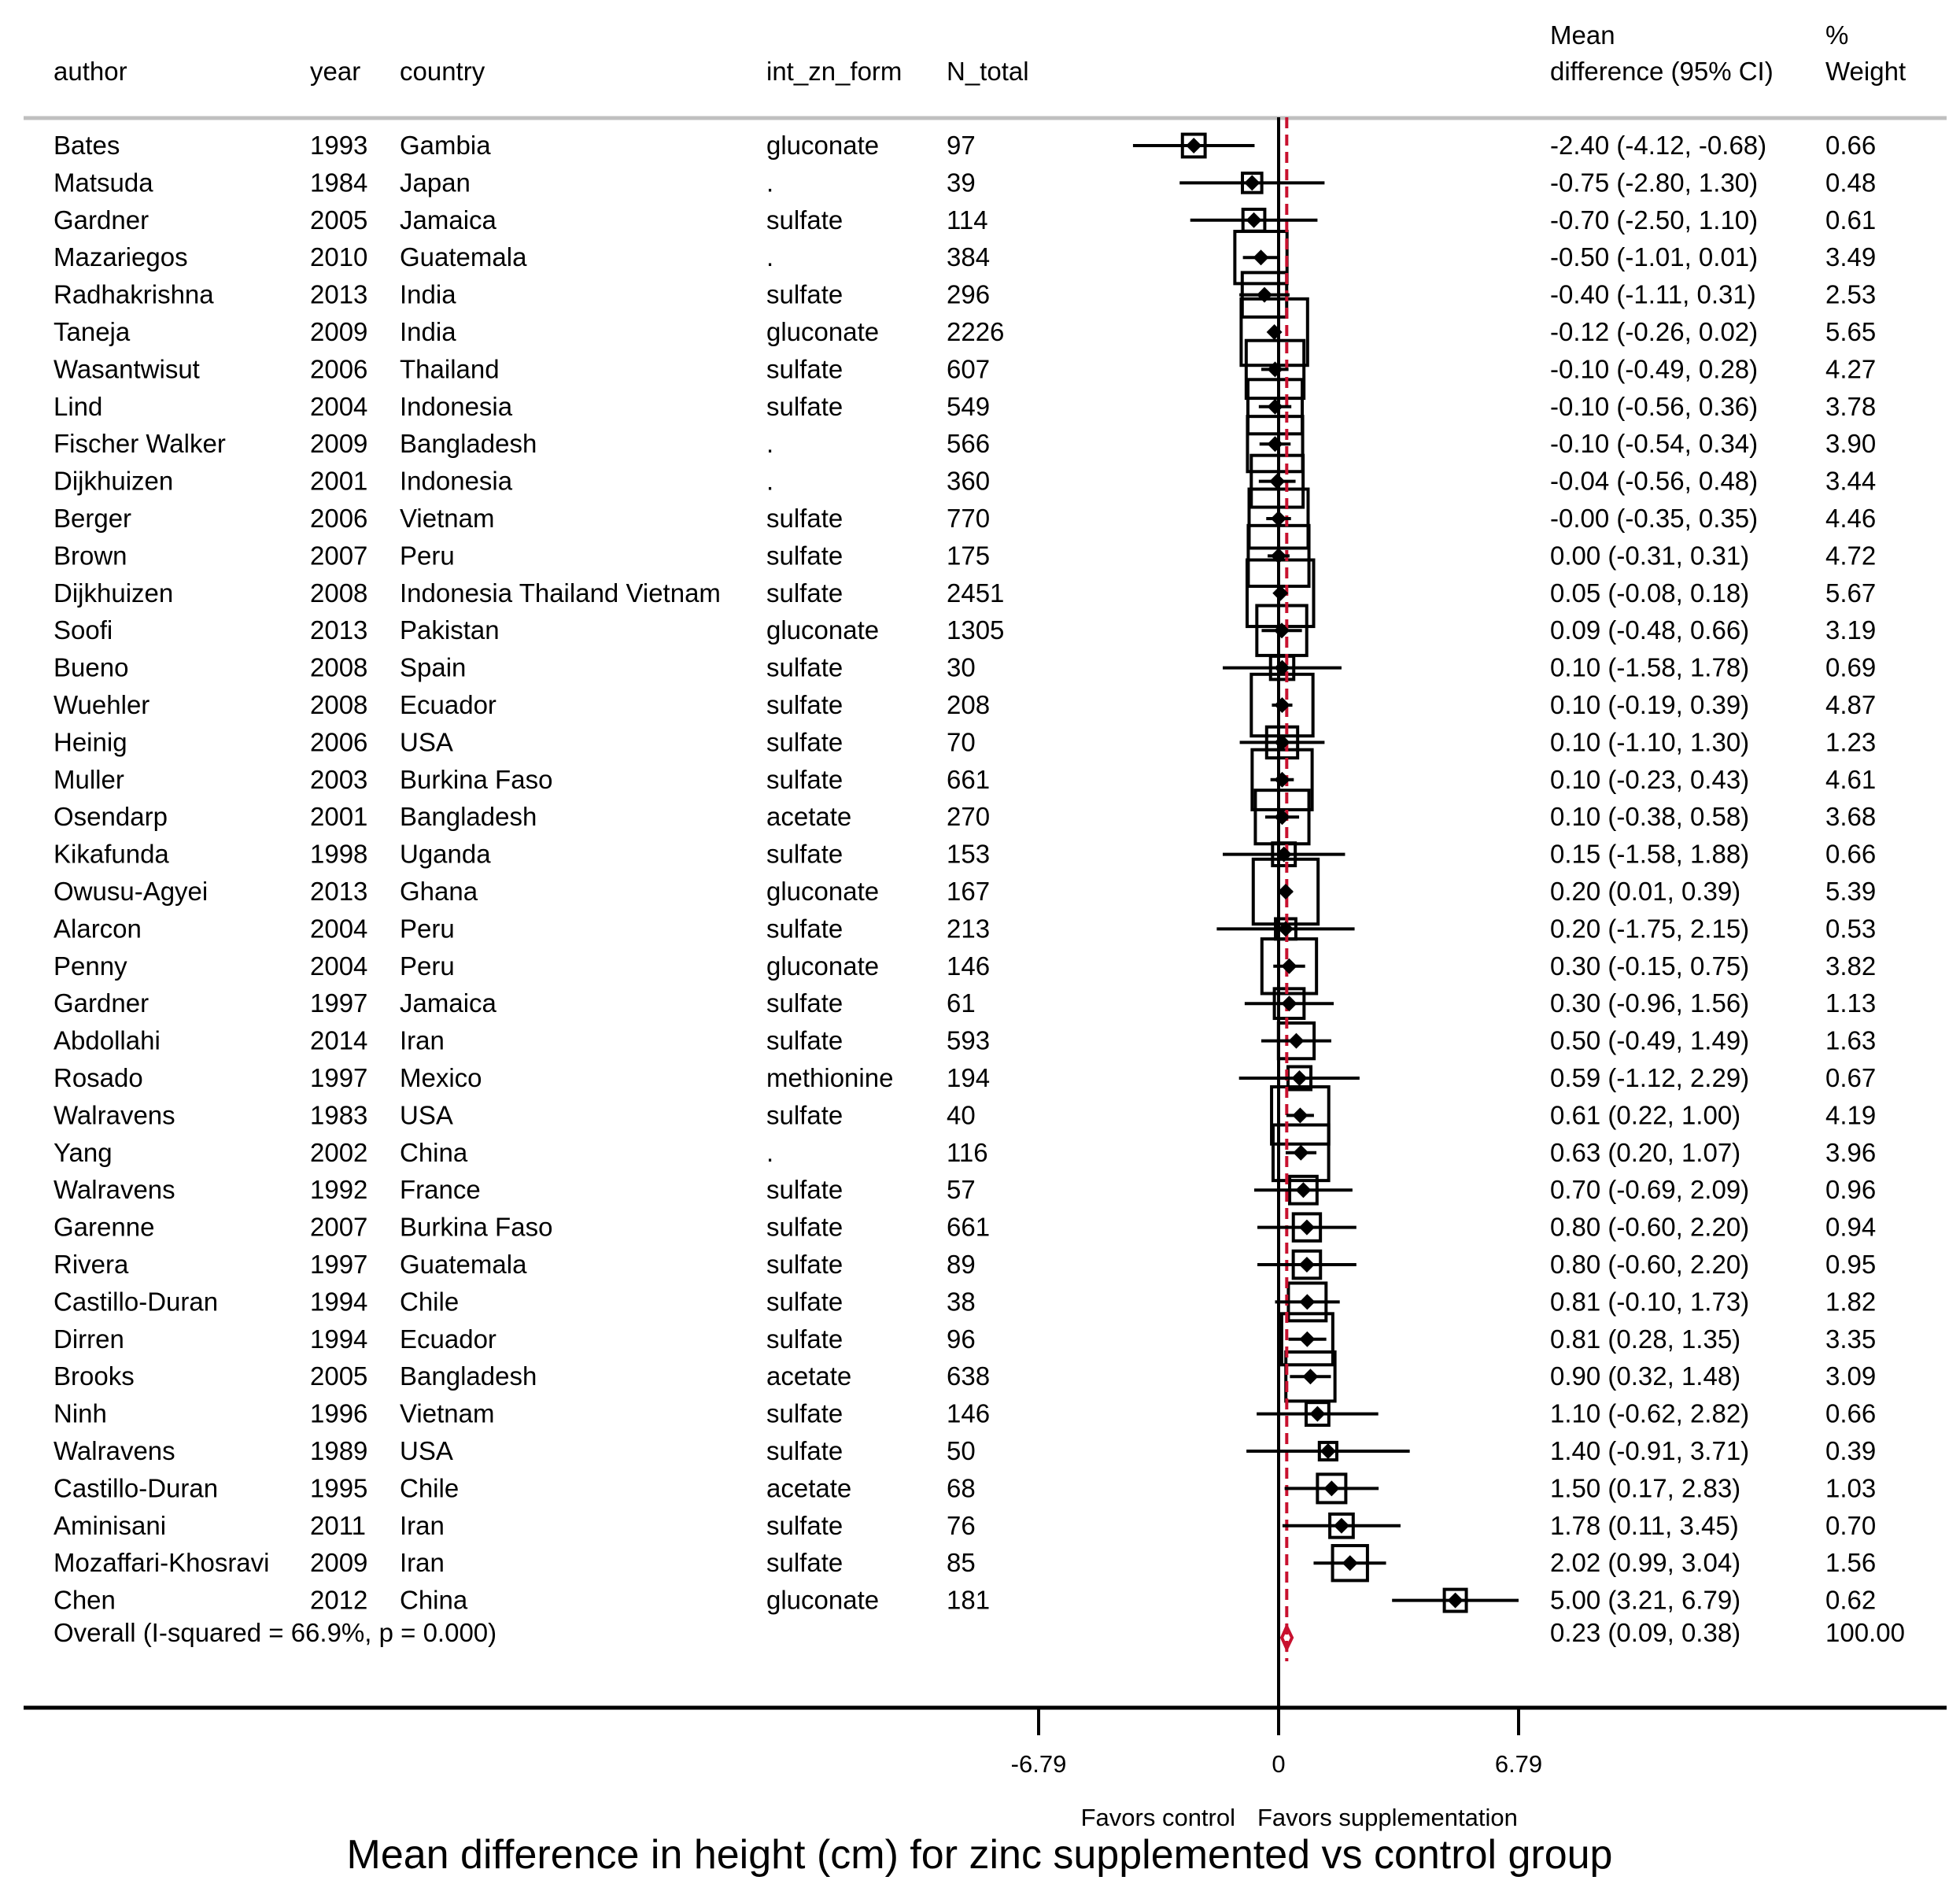 This screenshot has width=1960, height=1895. What do you see at coordinates (338, 331) in the screenshot?
I see `study-year: 2009` at bounding box center [338, 331].